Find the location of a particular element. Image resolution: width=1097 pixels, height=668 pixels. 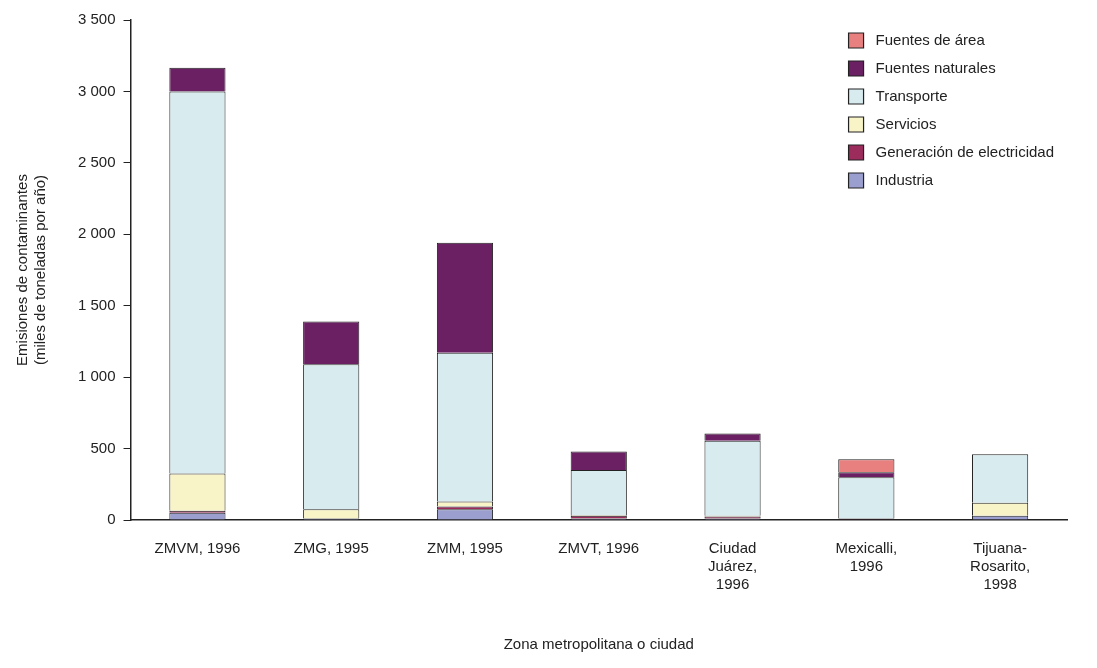

y-tick-label: 3 500 is located at coordinates (96, 19).